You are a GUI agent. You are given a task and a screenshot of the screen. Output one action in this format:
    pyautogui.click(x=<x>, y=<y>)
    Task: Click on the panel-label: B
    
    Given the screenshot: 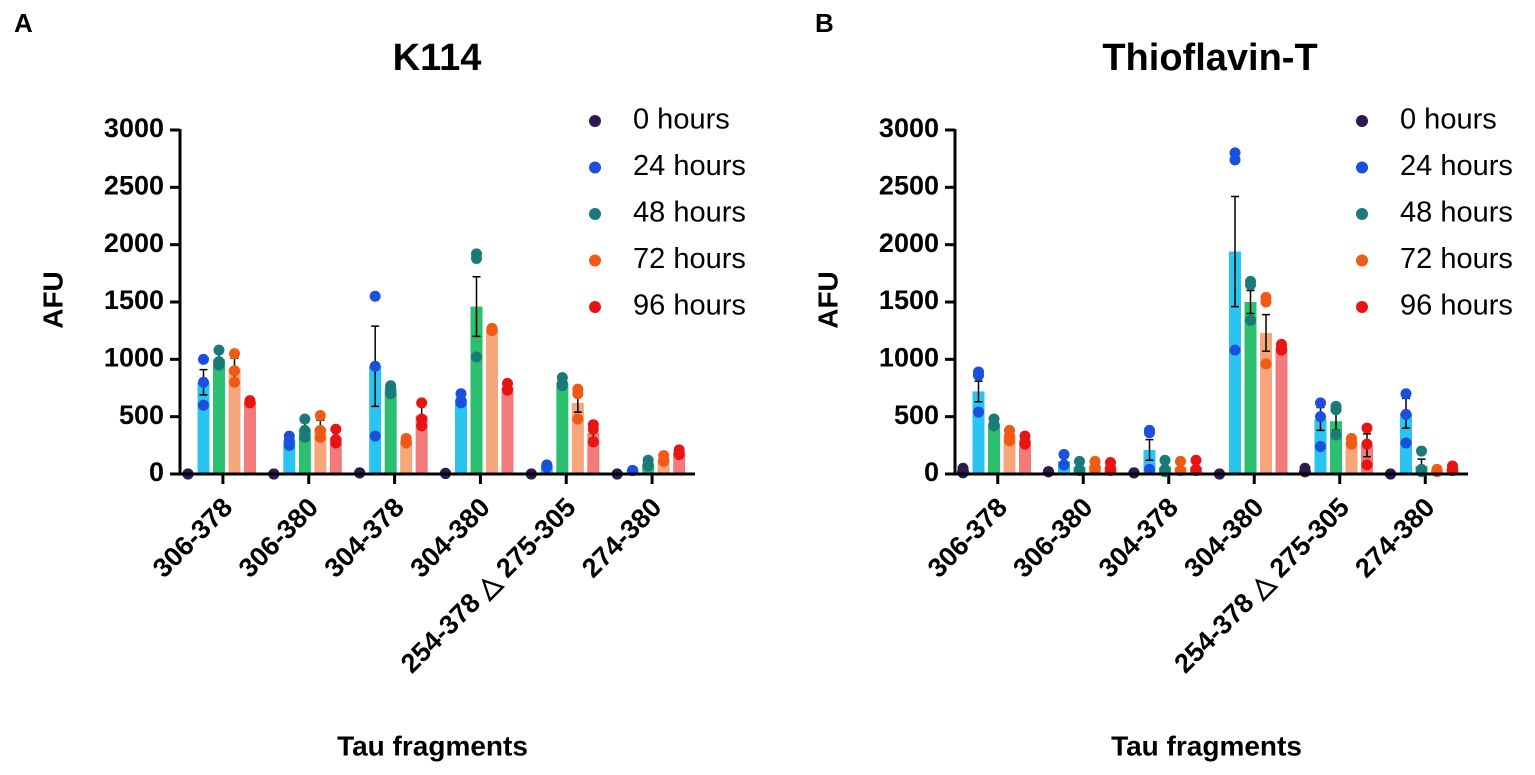 What is the action you would take?
    pyautogui.click(x=824, y=23)
    